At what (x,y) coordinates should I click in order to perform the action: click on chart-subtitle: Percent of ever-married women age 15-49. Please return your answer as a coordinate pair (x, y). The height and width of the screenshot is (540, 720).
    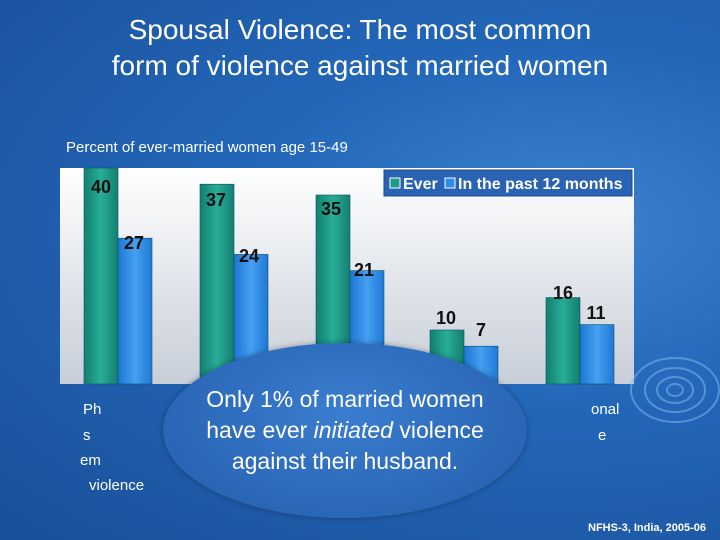
    Looking at the image, I should click on (207, 147).